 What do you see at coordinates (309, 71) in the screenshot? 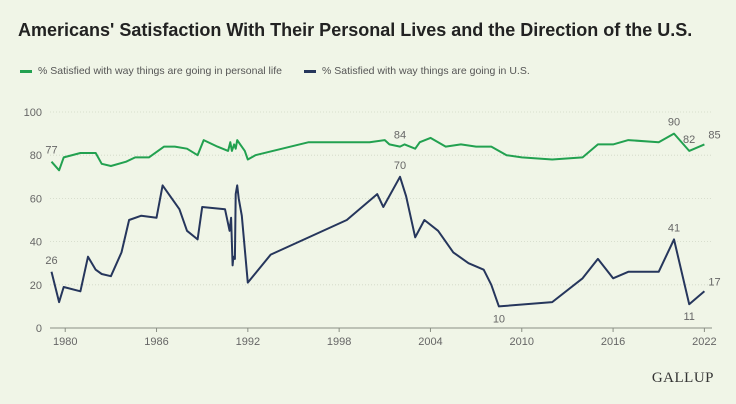
I see `legend-swatch-us` at bounding box center [309, 71].